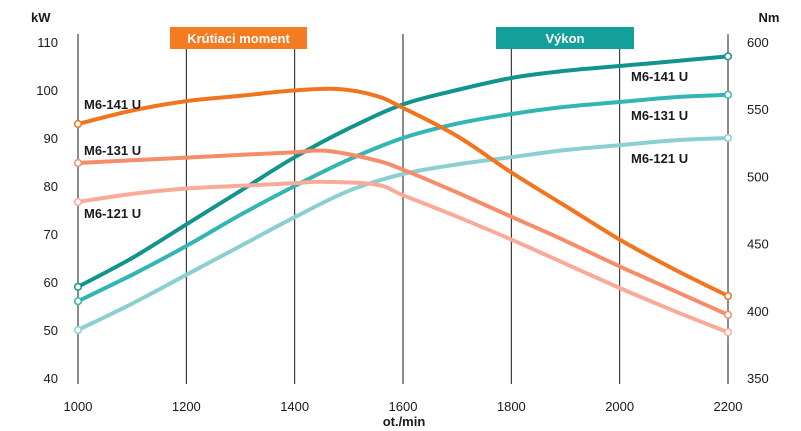 The width and height of the screenshot is (801, 431). Describe the element at coordinates (78, 406) in the screenshot. I see `x-tick-label: 1000` at that location.